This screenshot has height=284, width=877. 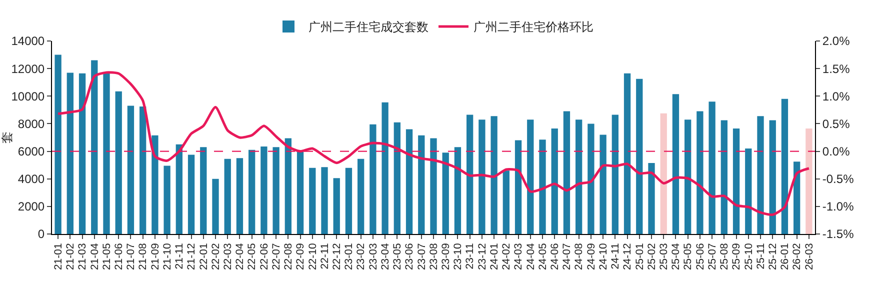 What do you see at coordinates (838, 234) in the screenshot?
I see `y2-tick-label: -1.5%` at bounding box center [838, 234].